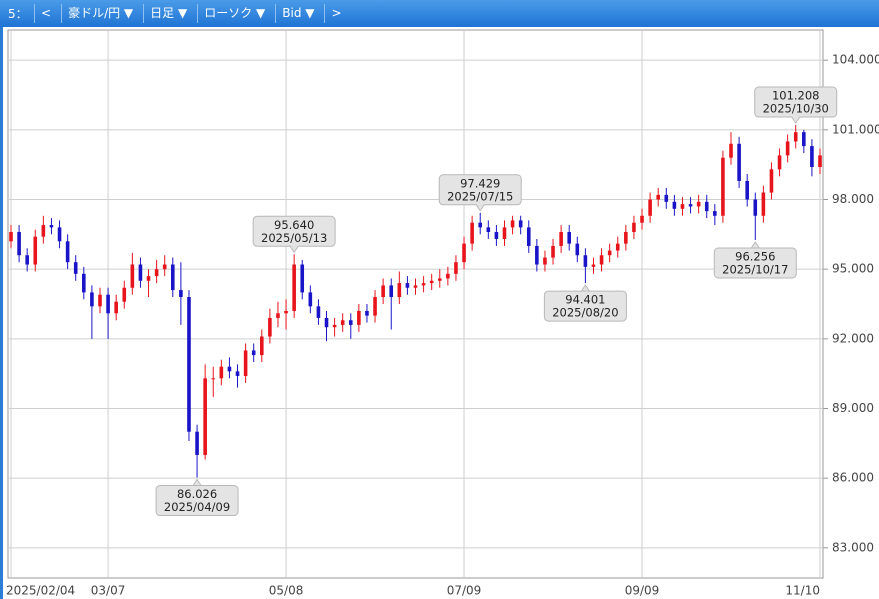 This screenshot has height=599, width=879. Describe the element at coordinates (755, 270) in the screenshot. I see `annotation-date: 2025/10/17` at that location.